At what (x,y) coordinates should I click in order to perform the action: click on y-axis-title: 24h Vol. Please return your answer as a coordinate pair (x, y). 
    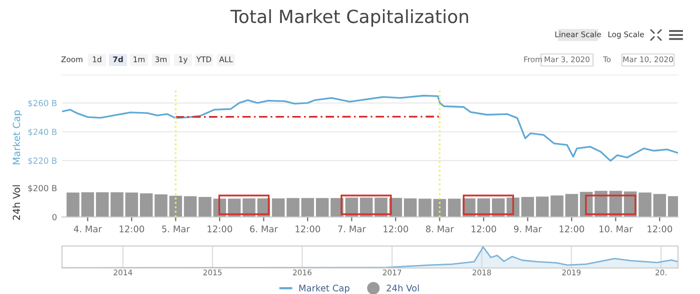
    Looking at the image, I should click on (16, 202).